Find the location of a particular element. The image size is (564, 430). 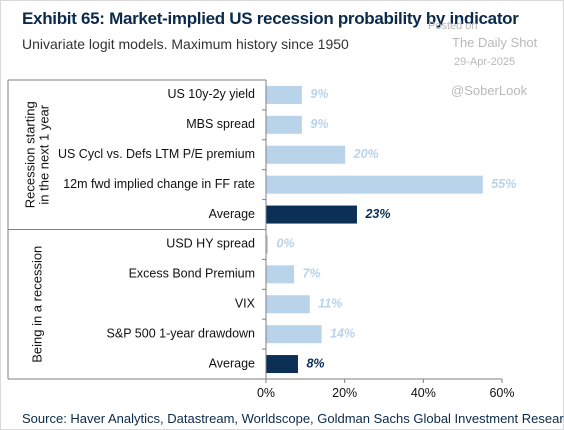

value-label: 0% is located at coordinates (286, 244).